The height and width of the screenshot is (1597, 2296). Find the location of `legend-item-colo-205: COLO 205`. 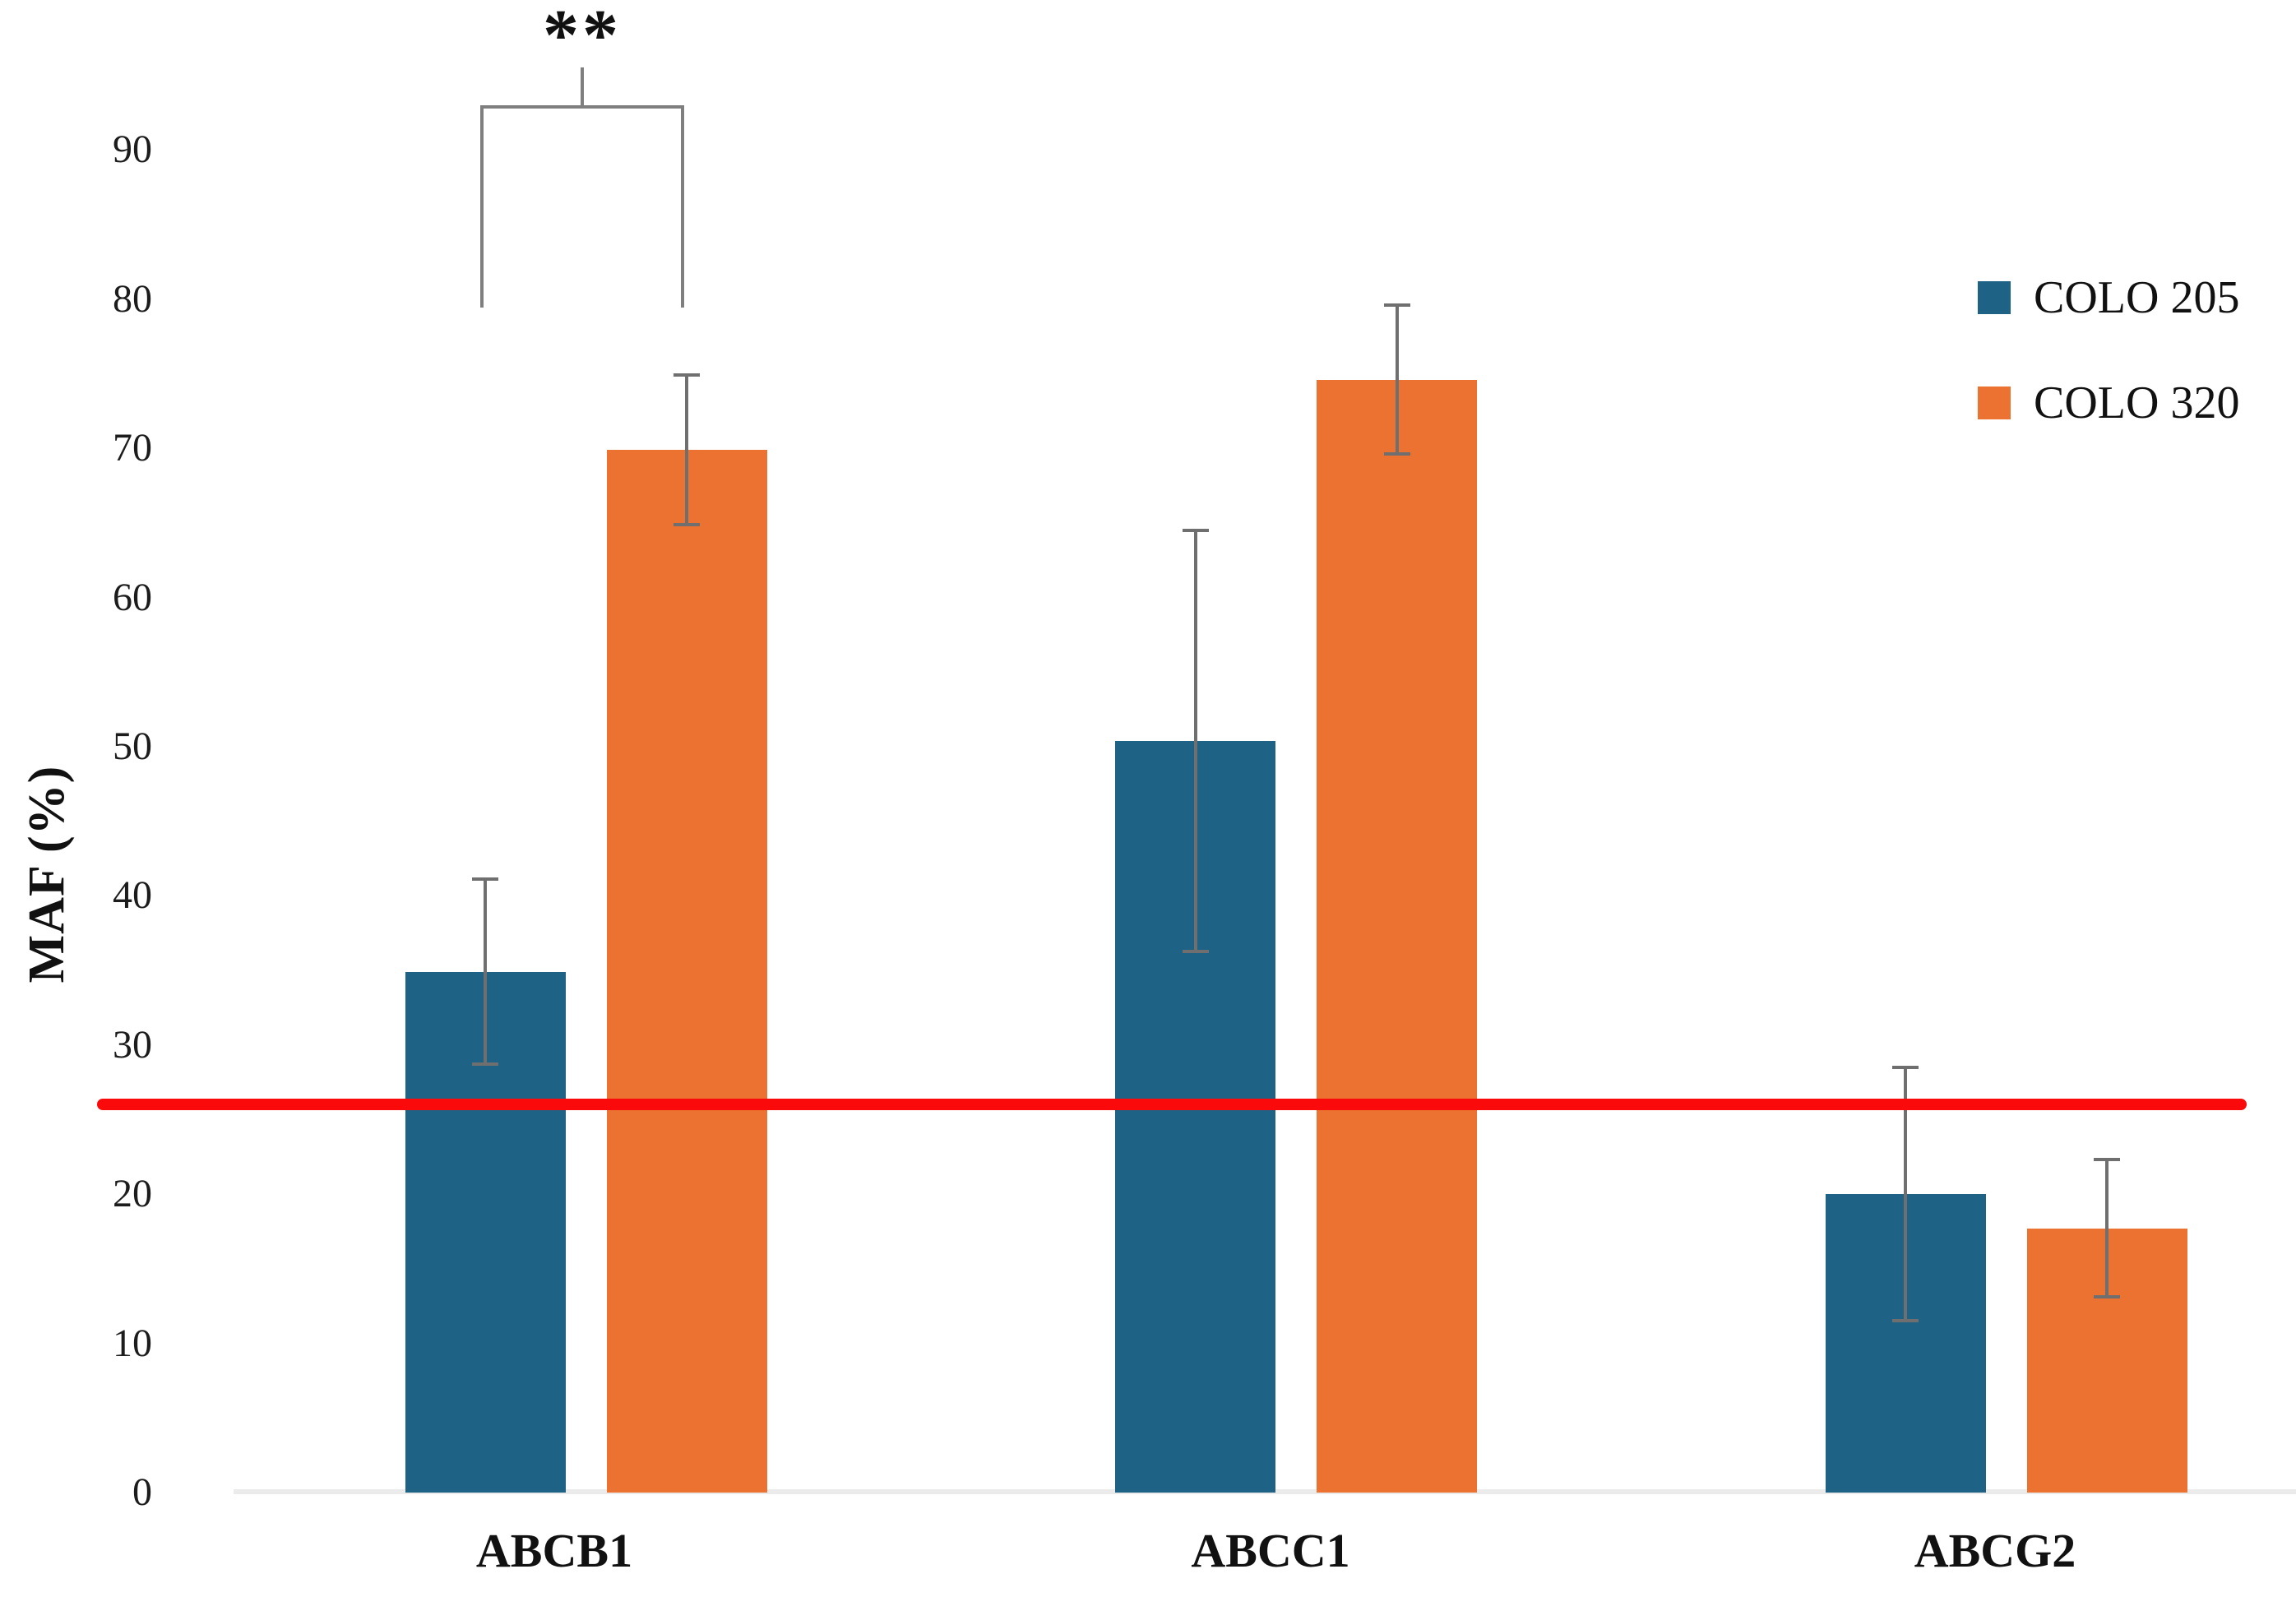

legend-item-colo-205: COLO 205 is located at coordinates (2108, 298).